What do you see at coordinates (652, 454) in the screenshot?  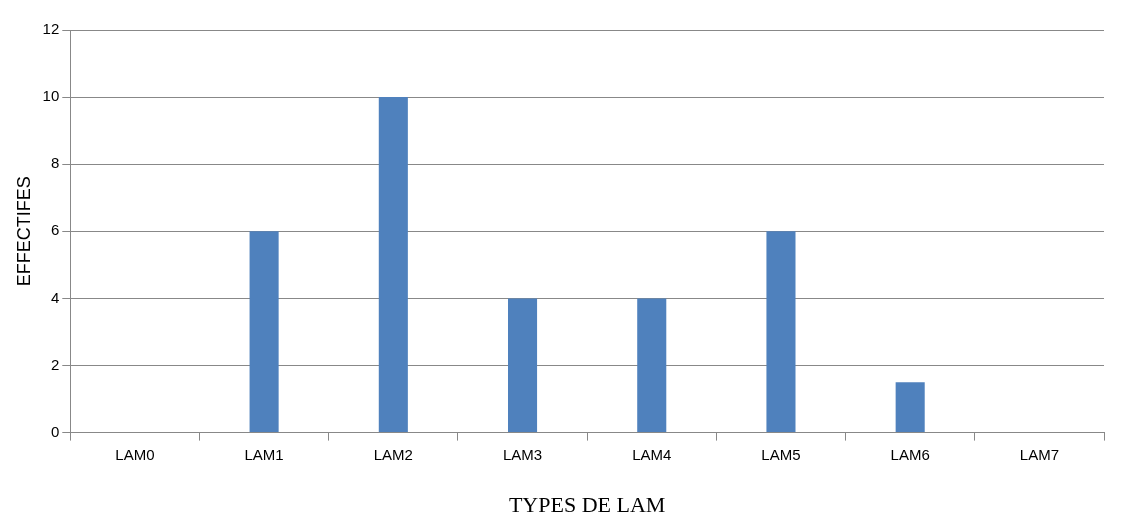 I see `x-tick-label: LAM4` at bounding box center [652, 454].